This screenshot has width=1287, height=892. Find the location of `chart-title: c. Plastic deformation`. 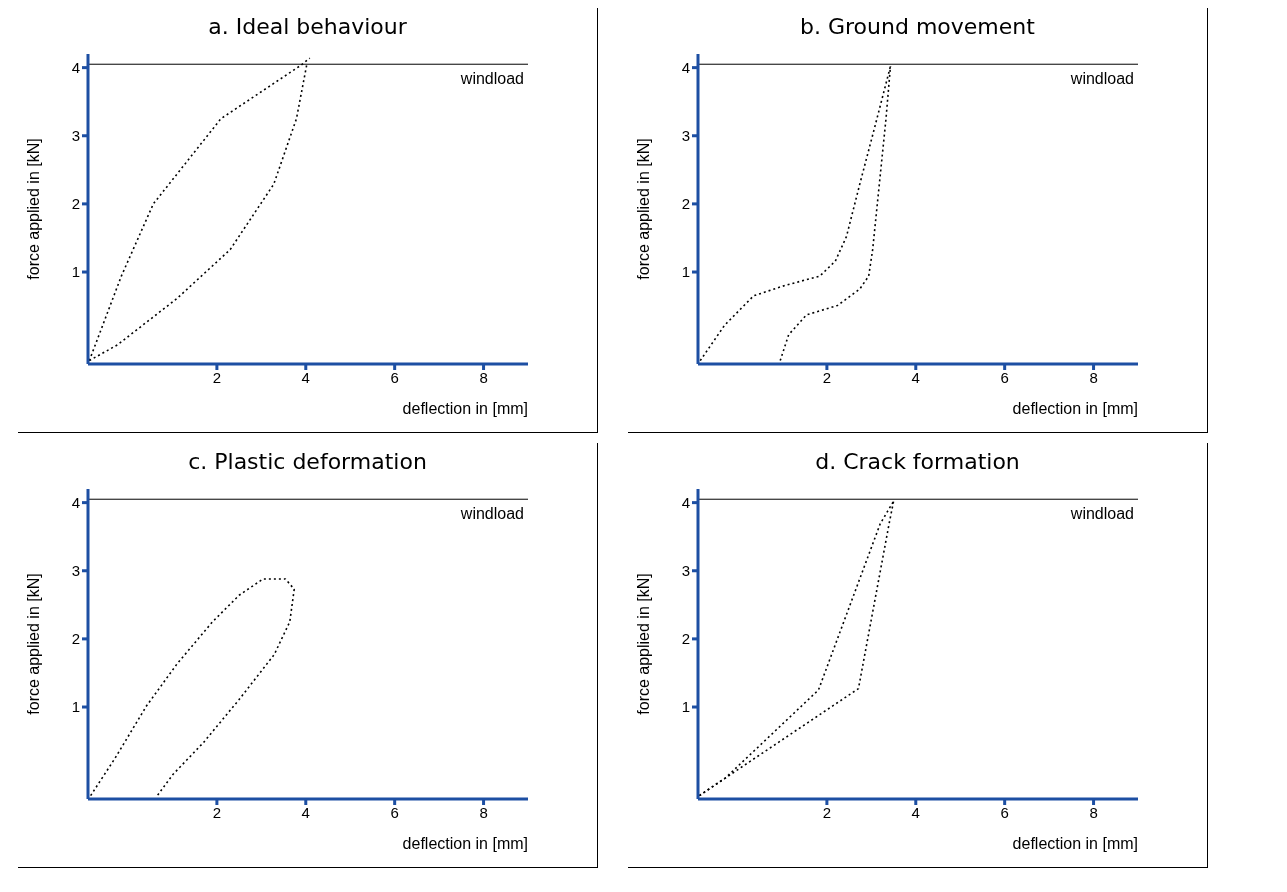

chart-title: c. Plastic deformation is located at coordinates (307, 462).